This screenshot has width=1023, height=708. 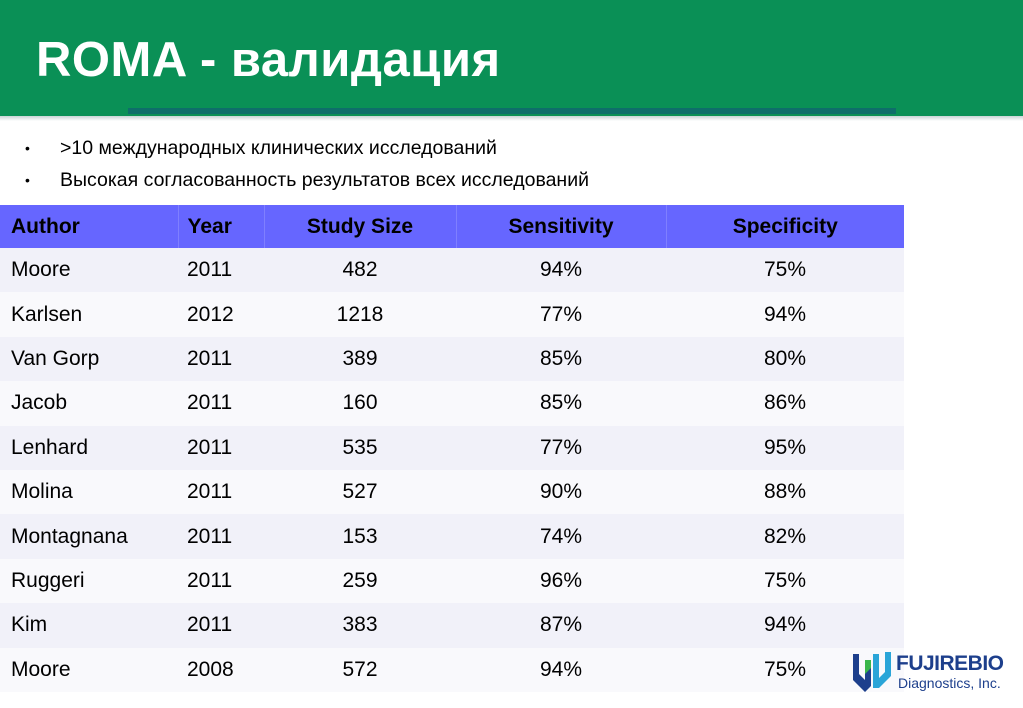 I want to click on fujirebio-logo: FUJIREBIO Diagnostics, Inc., so click(x=937, y=674).